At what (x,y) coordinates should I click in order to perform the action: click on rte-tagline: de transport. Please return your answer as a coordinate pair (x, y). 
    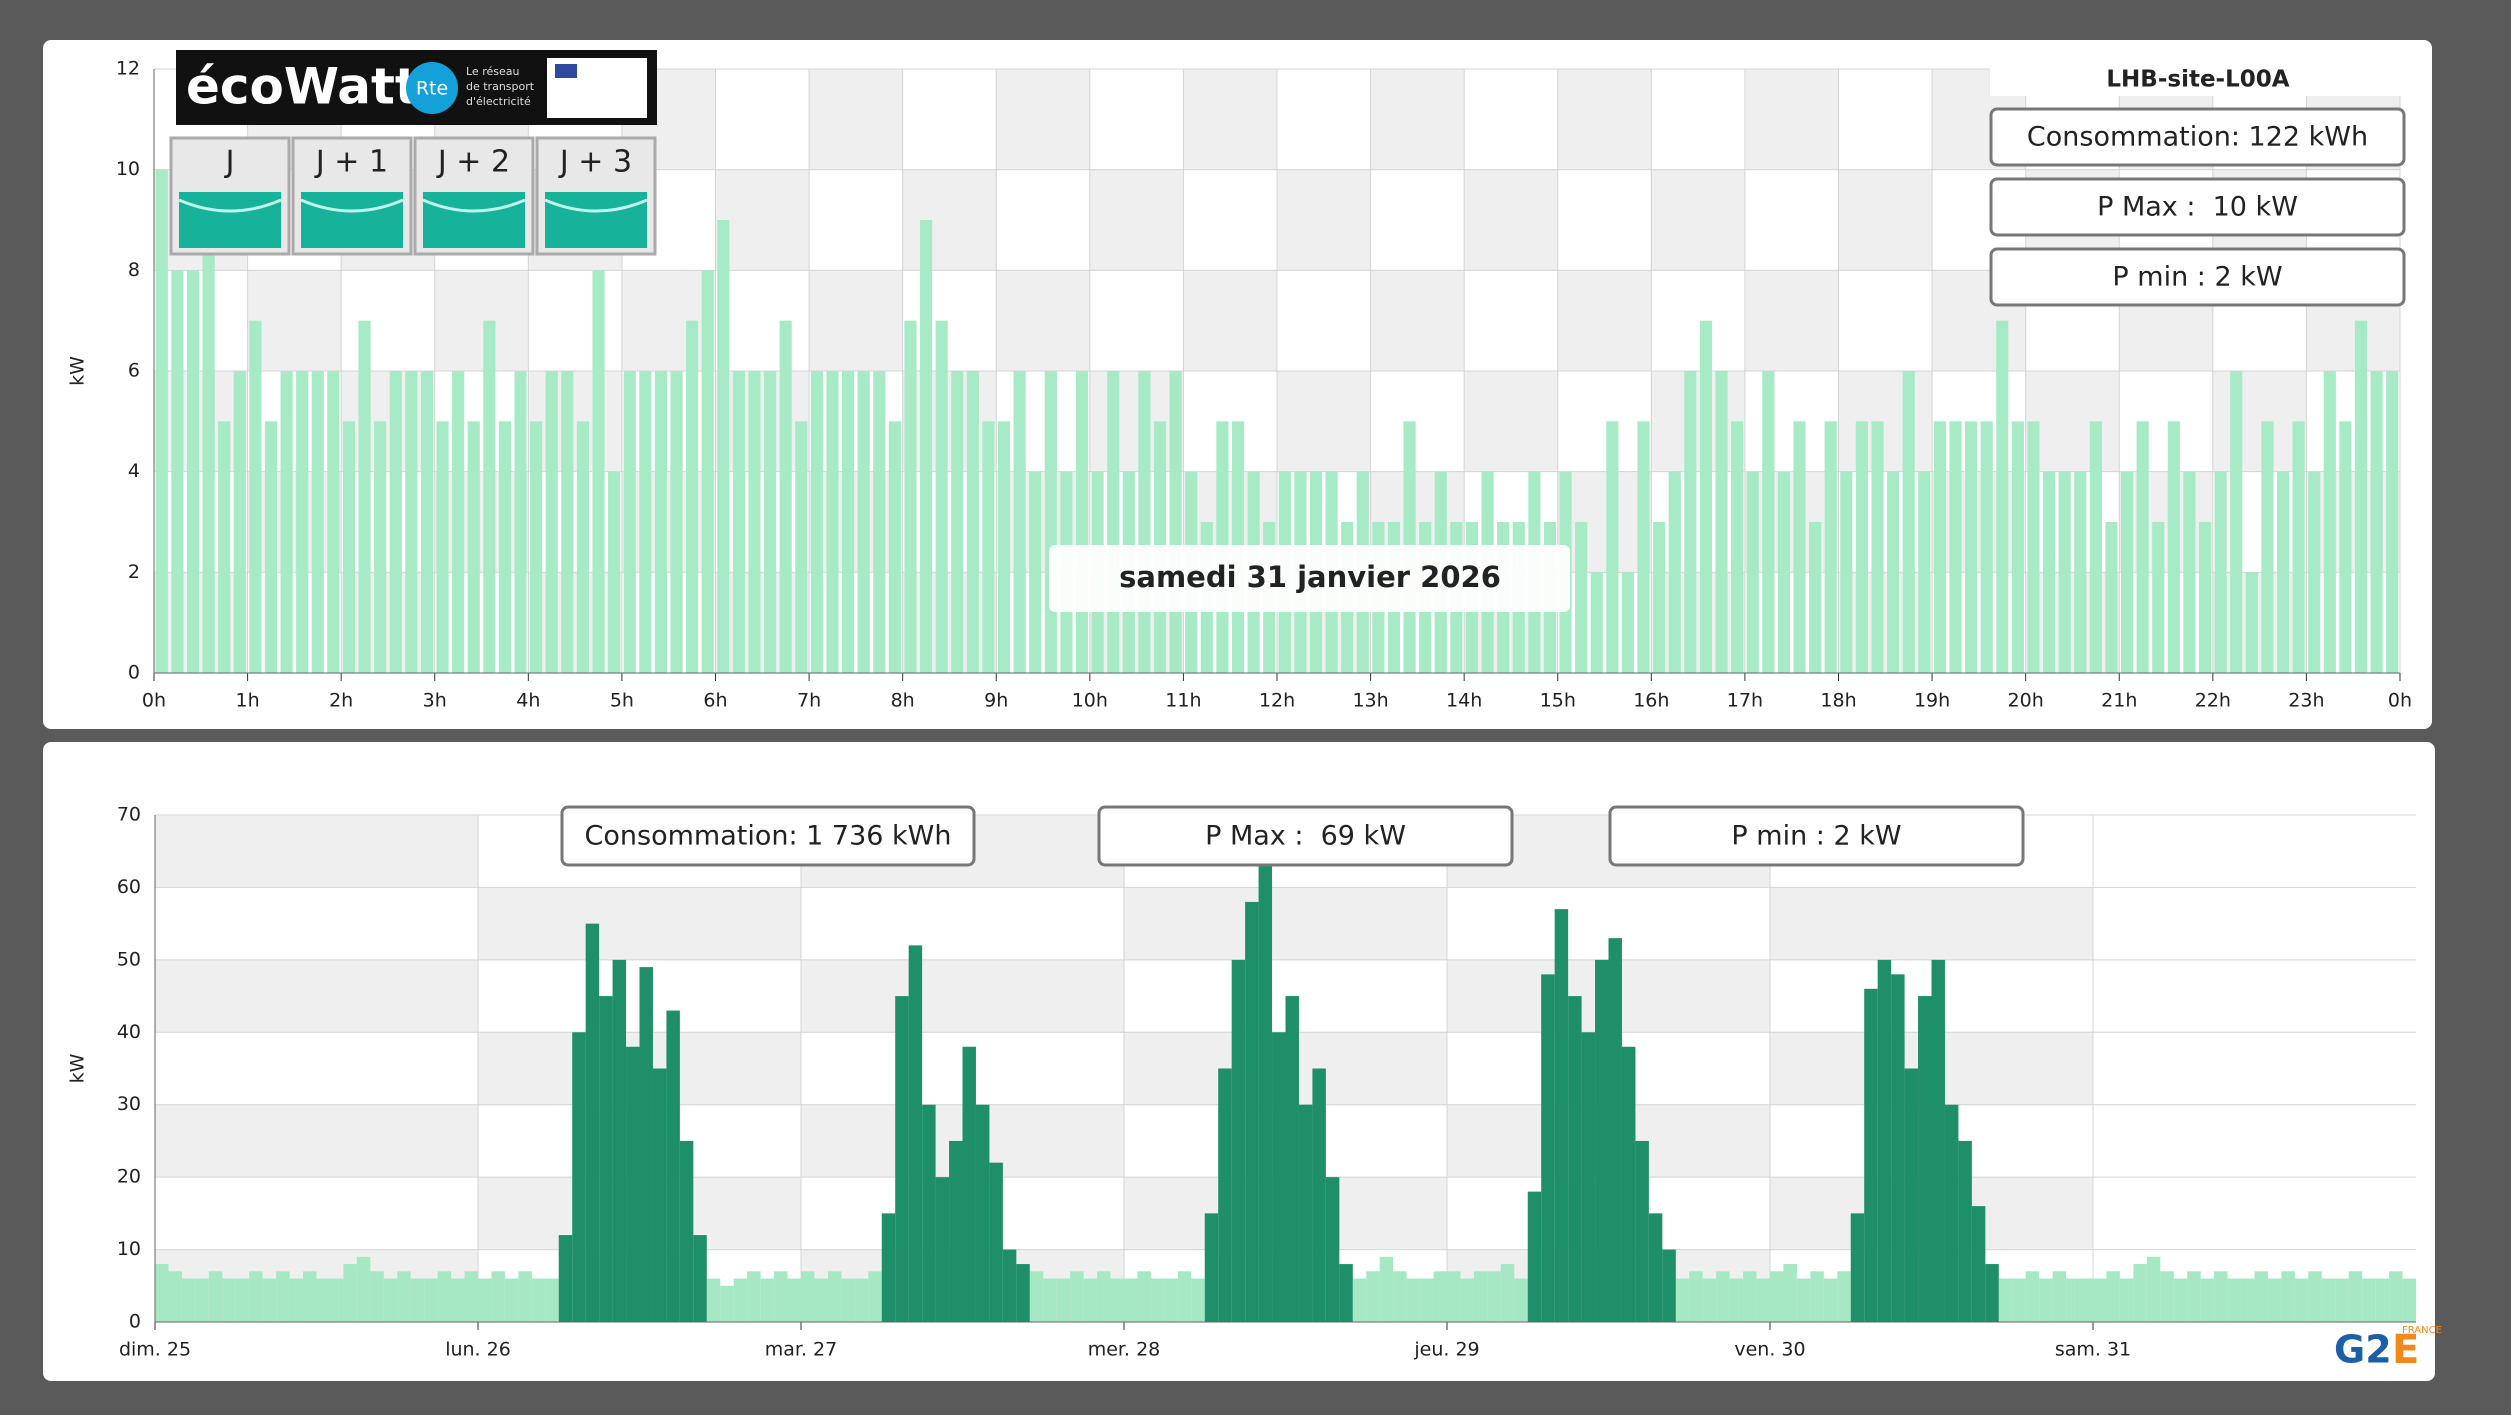
    Looking at the image, I should click on (500, 86).